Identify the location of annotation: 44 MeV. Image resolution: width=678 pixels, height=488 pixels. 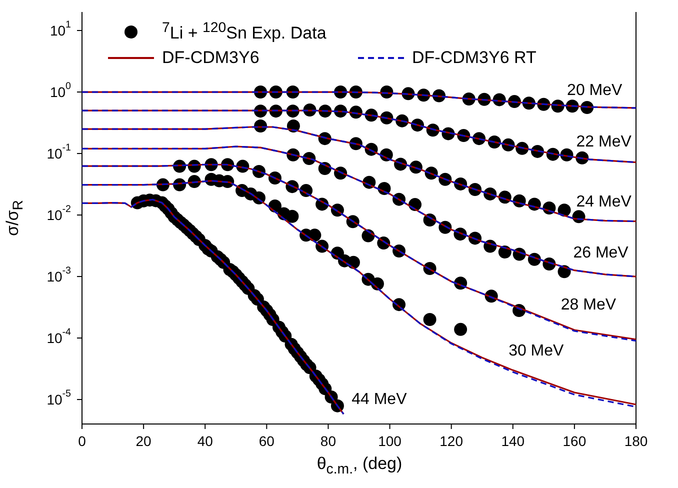
(380, 399).